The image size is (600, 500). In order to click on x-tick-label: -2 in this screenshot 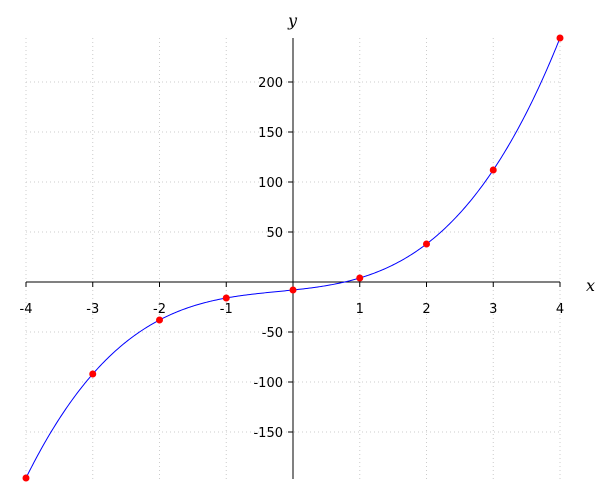, I will do `click(159, 309)`.